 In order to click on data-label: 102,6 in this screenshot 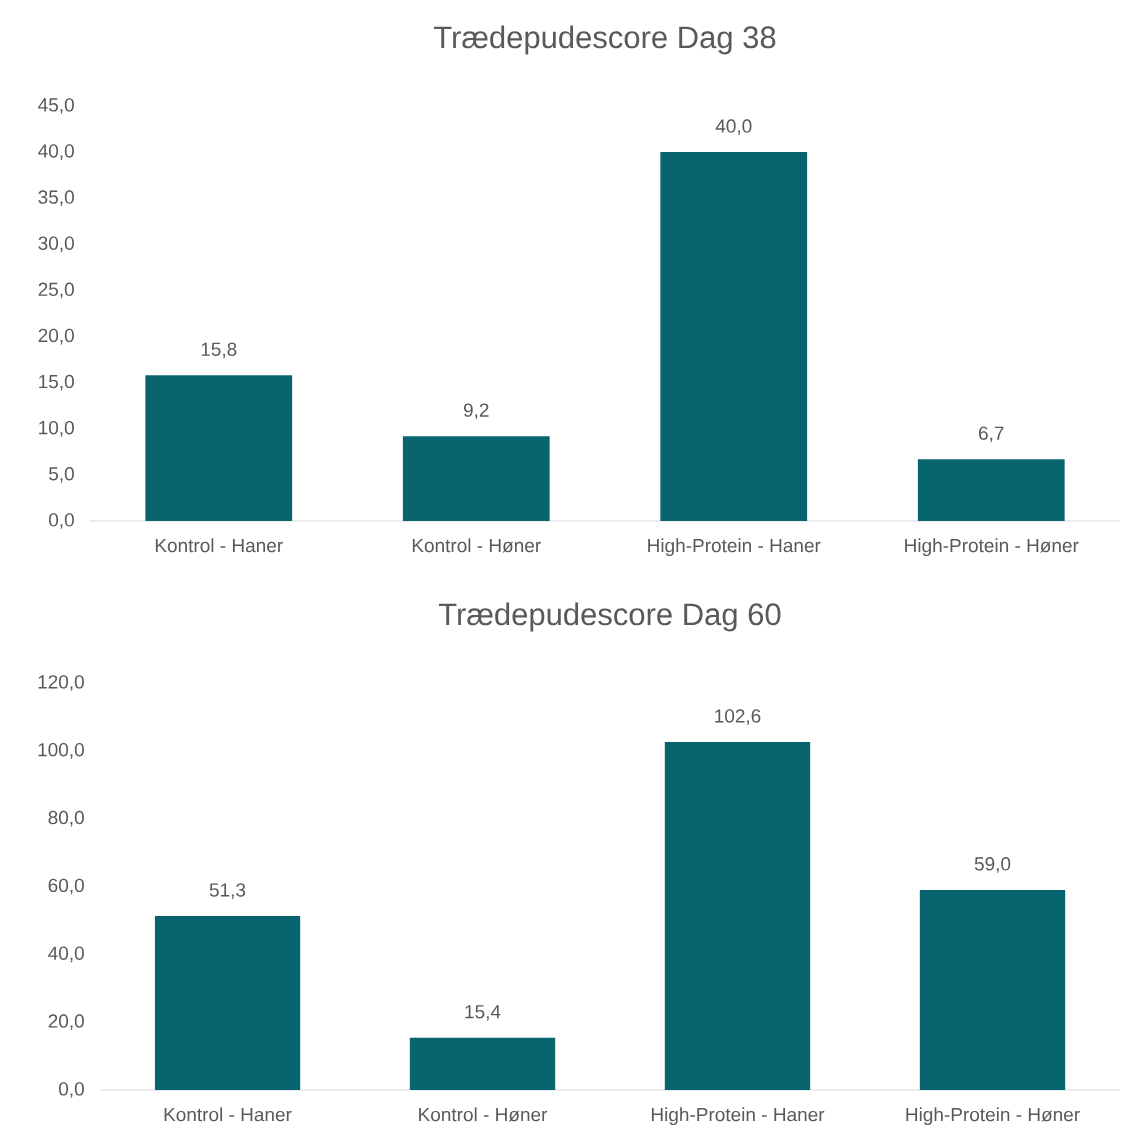, I will do `click(738, 717)`.